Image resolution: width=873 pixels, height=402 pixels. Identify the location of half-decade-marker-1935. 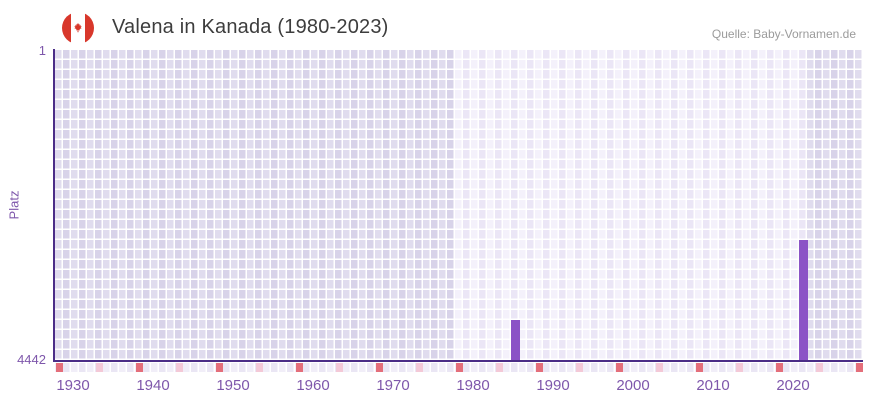
(99, 367).